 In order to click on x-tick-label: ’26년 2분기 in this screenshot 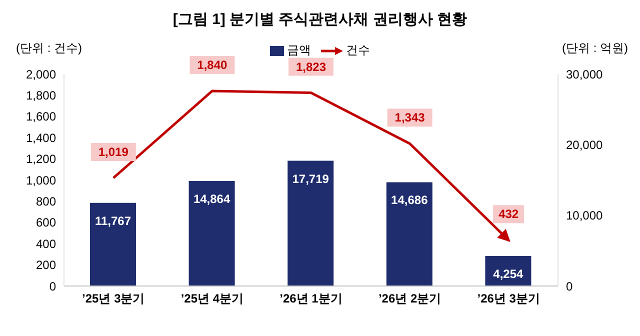, I will do `click(410, 299)`.